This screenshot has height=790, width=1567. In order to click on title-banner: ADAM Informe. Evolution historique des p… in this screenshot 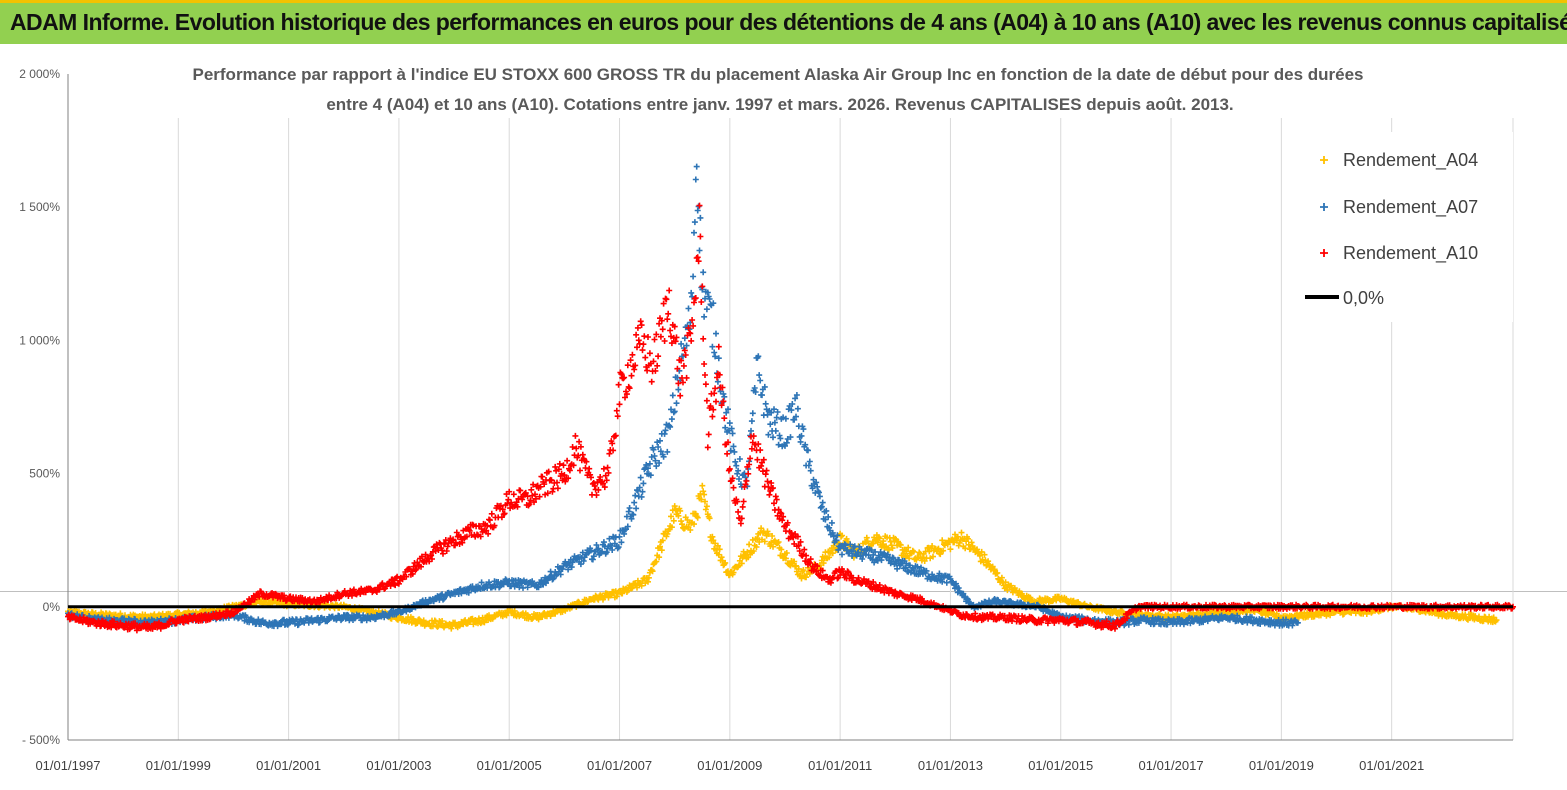, I will do `click(783, 22)`.